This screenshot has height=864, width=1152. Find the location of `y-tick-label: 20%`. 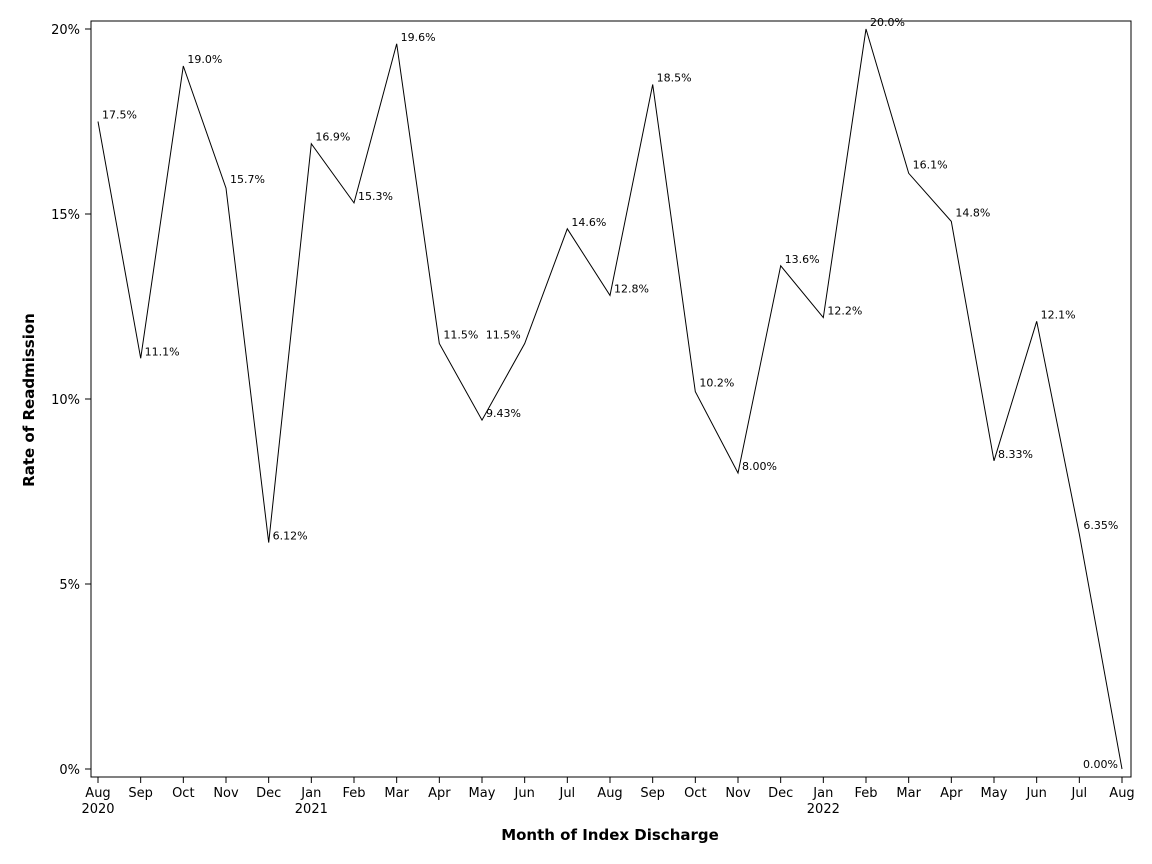

y-tick-label: 20% is located at coordinates (65, 30).